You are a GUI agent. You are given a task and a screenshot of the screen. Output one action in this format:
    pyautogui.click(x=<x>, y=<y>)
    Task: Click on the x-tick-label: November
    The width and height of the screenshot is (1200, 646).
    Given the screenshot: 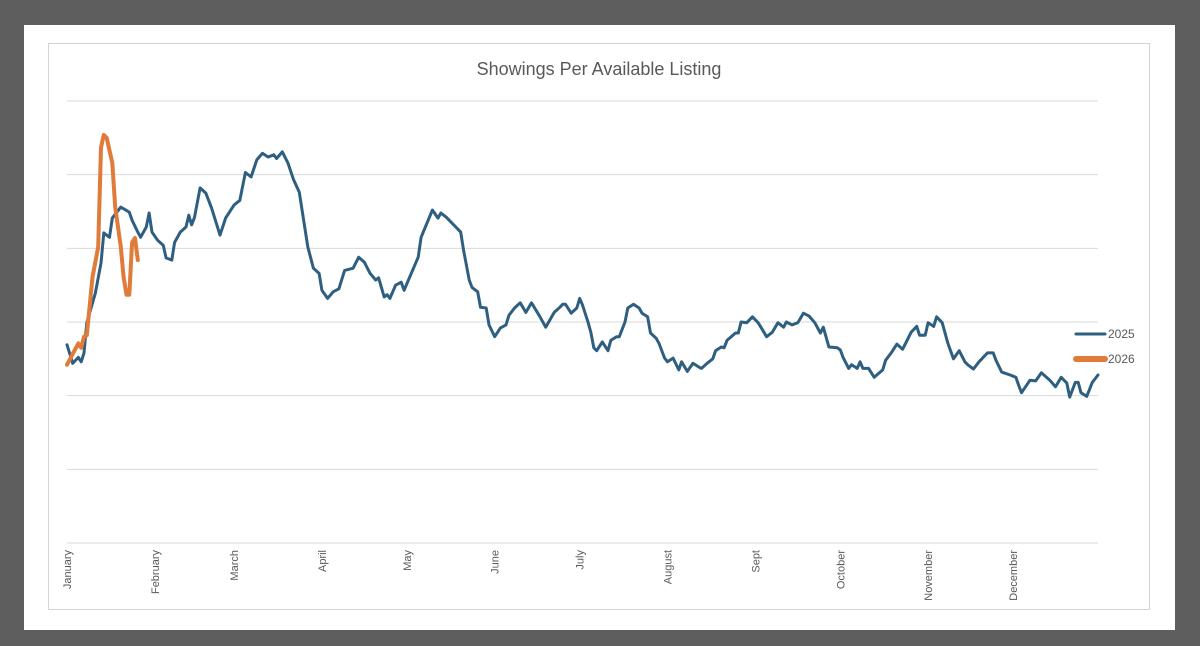 What is the action you would take?
    pyautogui.click(x=929, y=575)
    